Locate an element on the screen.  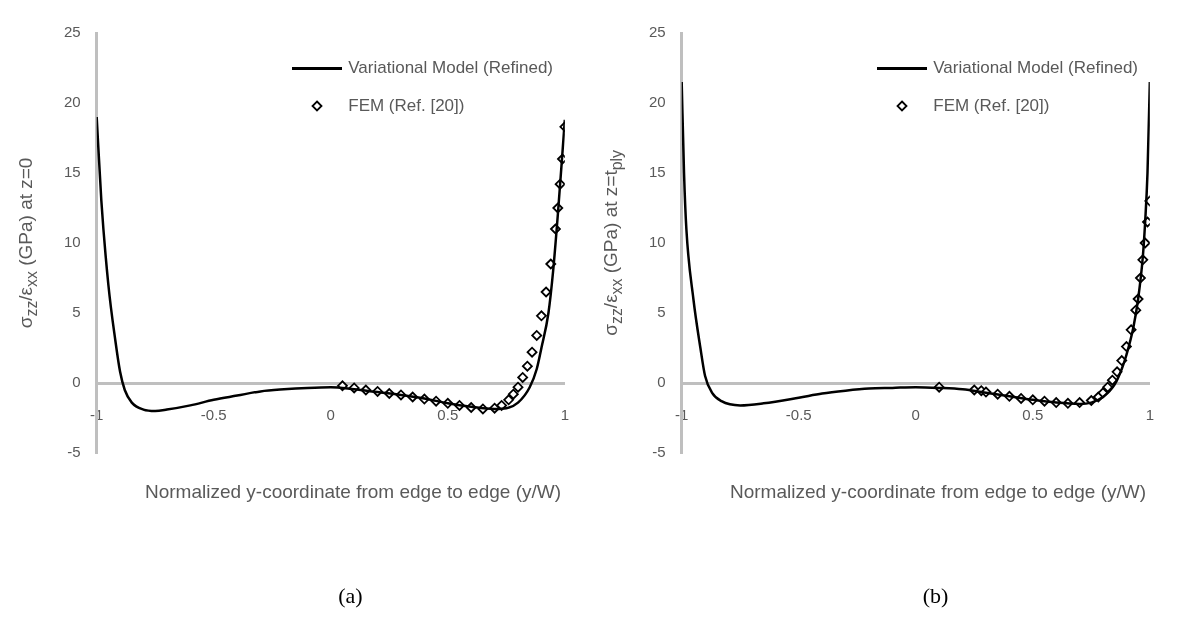
text: (a) is located at coordinates (350, 596).